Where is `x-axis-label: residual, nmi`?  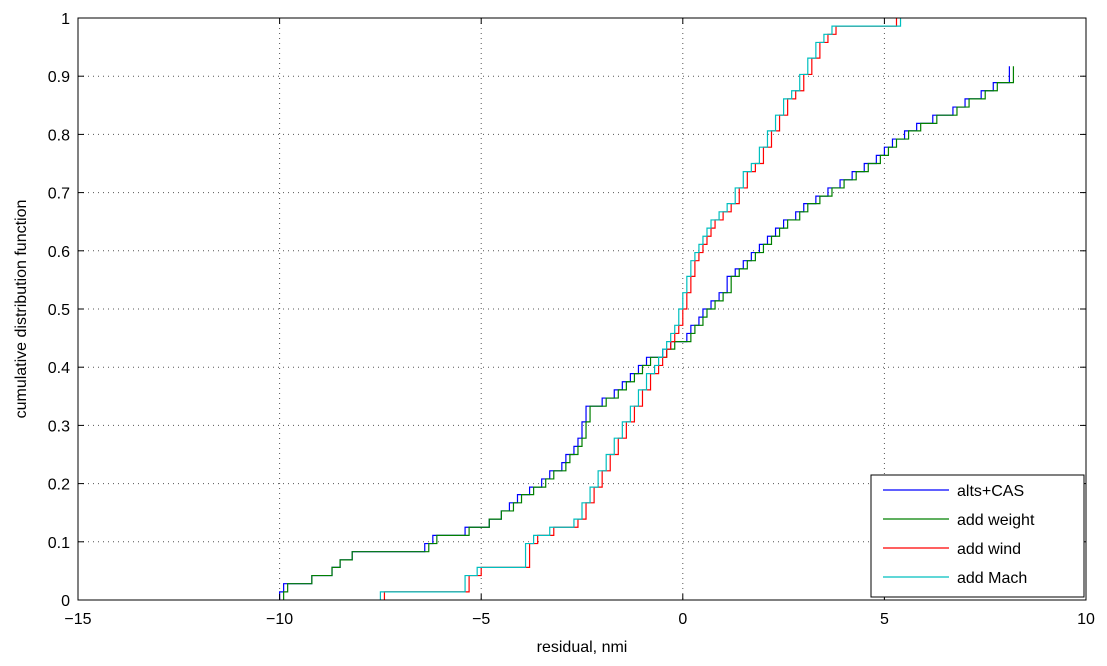 x-axis-label: residual, nmi is located at coordinates (582, 647).